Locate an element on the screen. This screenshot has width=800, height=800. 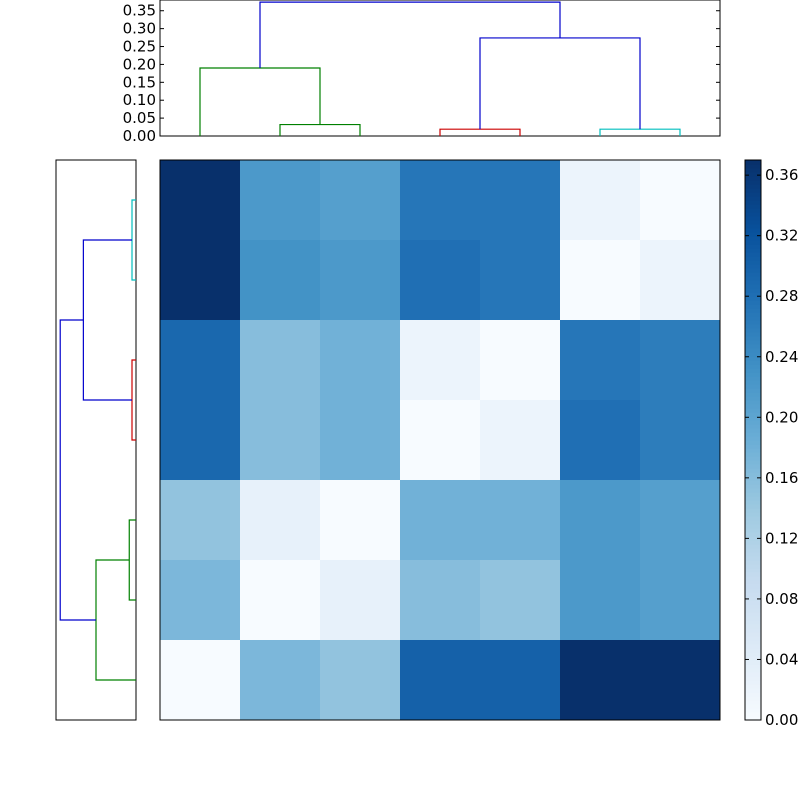
colorbar-tick-label: 0.36 is located at coordinates (781, 175).